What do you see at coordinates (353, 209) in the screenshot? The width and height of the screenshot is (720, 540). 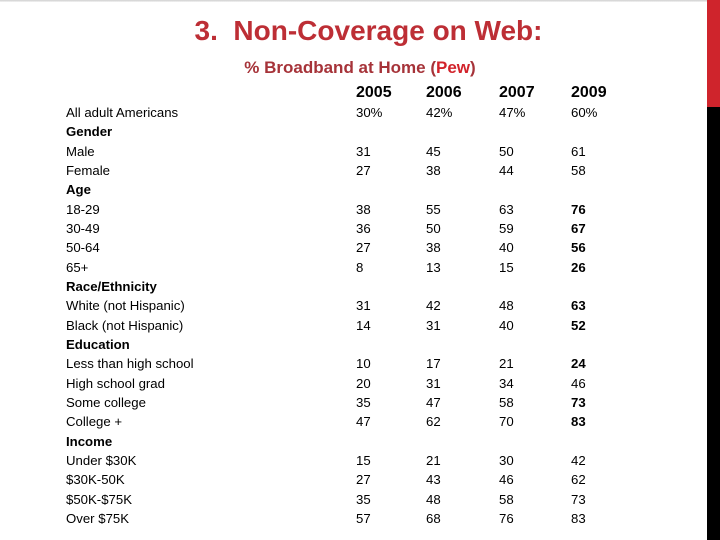 I see `table-row: 18-29 38 55 63 76` at bounding box center [353, 209].